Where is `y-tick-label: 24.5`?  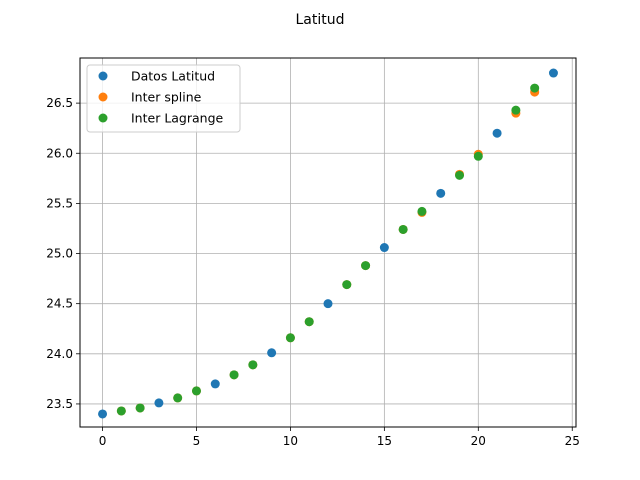 y-tick-label: 24.5 is located at coordinates (59, 304).